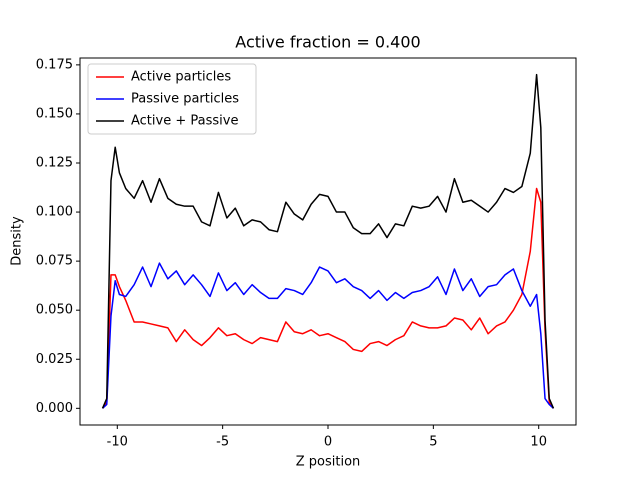  I want to click on chart-title: Active fraction = 0.400, so click(327, 42).